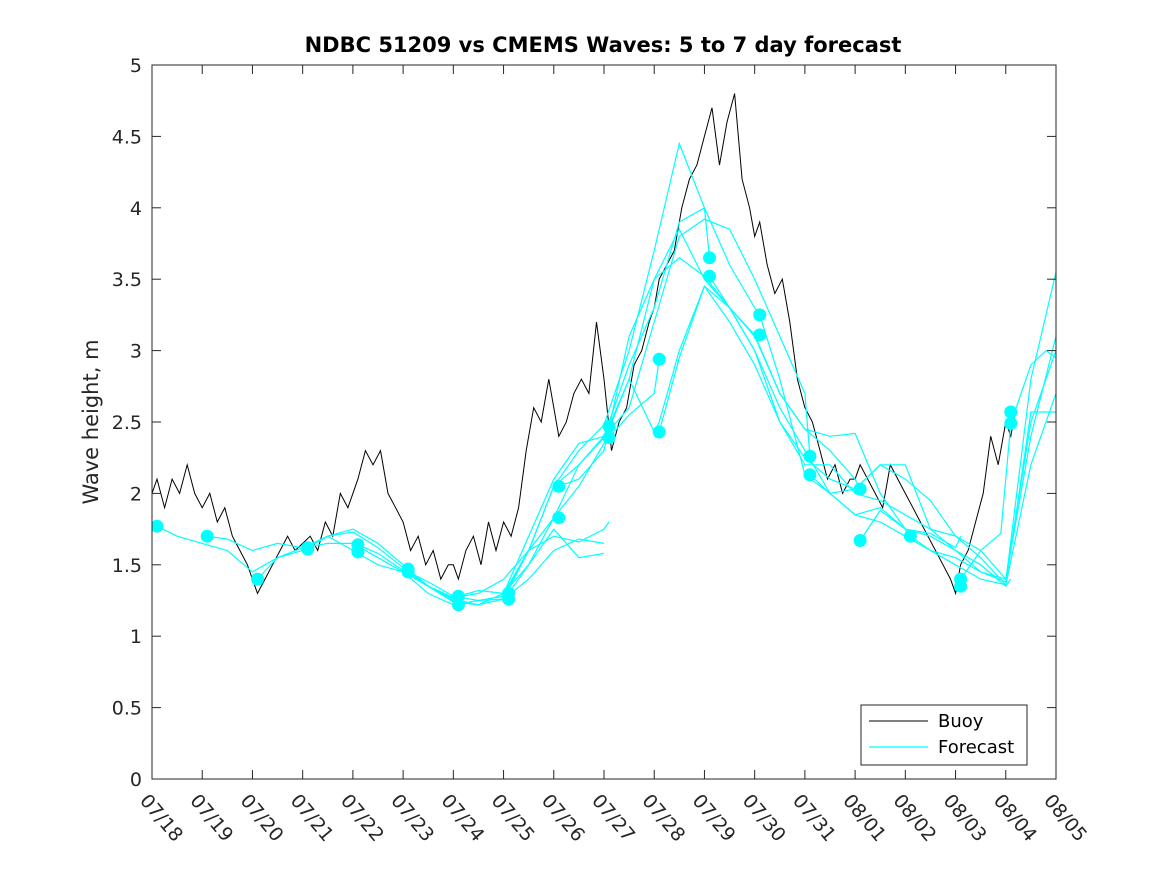 This screenshot has width=1167, height=875. What do you see at coordinates (714, 818) in the screenshot?
I see `x-tick-label: 07/29` at bounding box center [714, 818].